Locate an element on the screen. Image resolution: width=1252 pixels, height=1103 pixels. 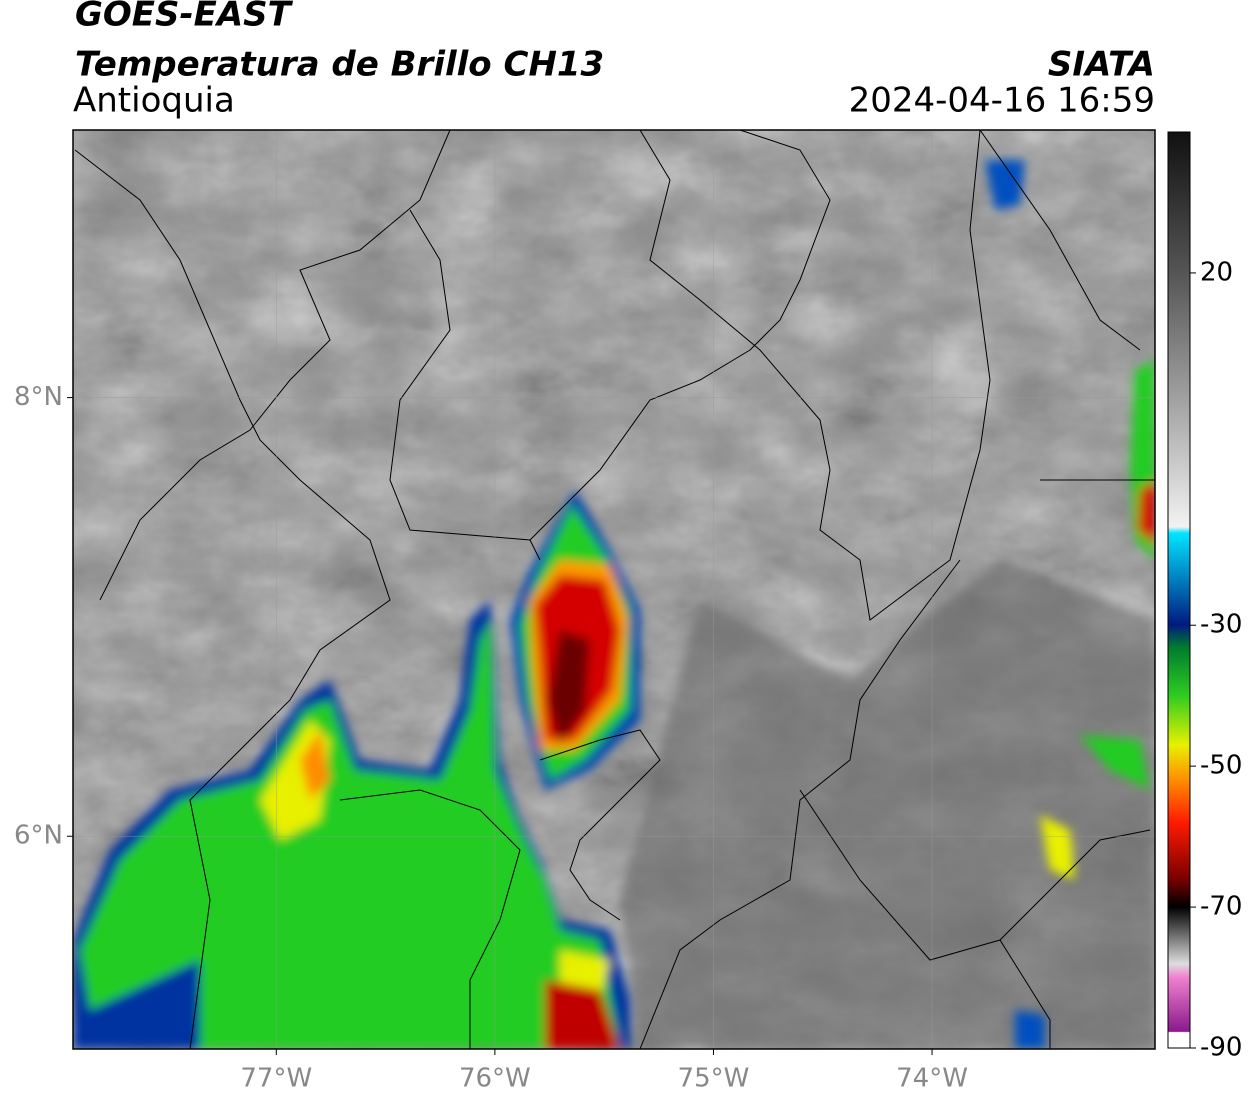
title: GOES-EAST is located at coordinates (184, 17).